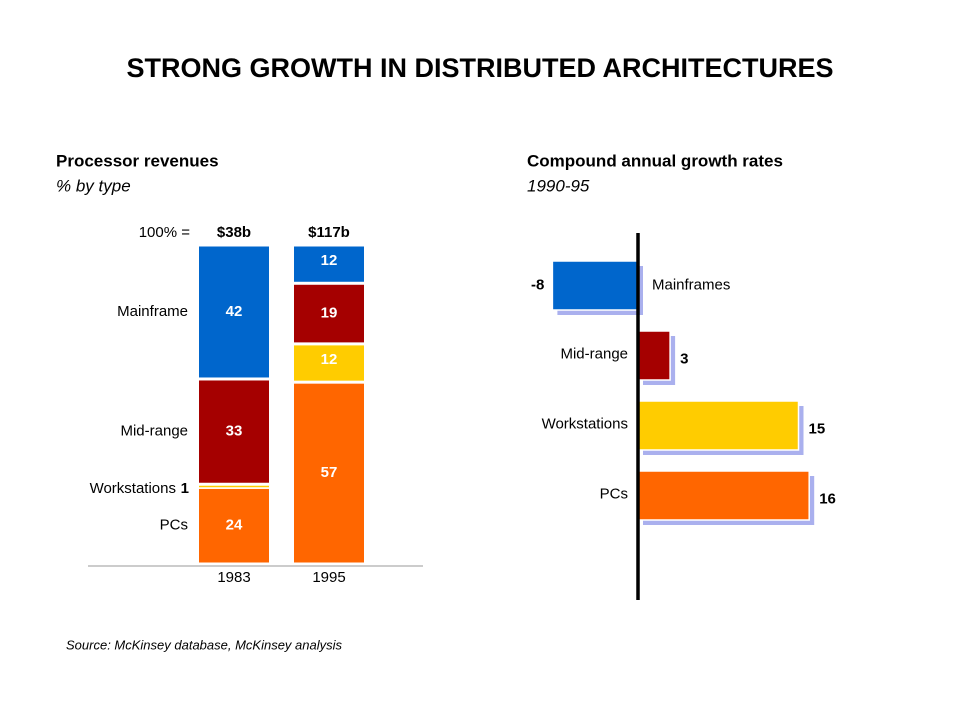 Image resolution: width=960 pixels, height=720 pixels. What do you see at coordinates (328, 577) in the screenshot?
I see `x-tick-label: 1995` at bounding box center [328, 577].